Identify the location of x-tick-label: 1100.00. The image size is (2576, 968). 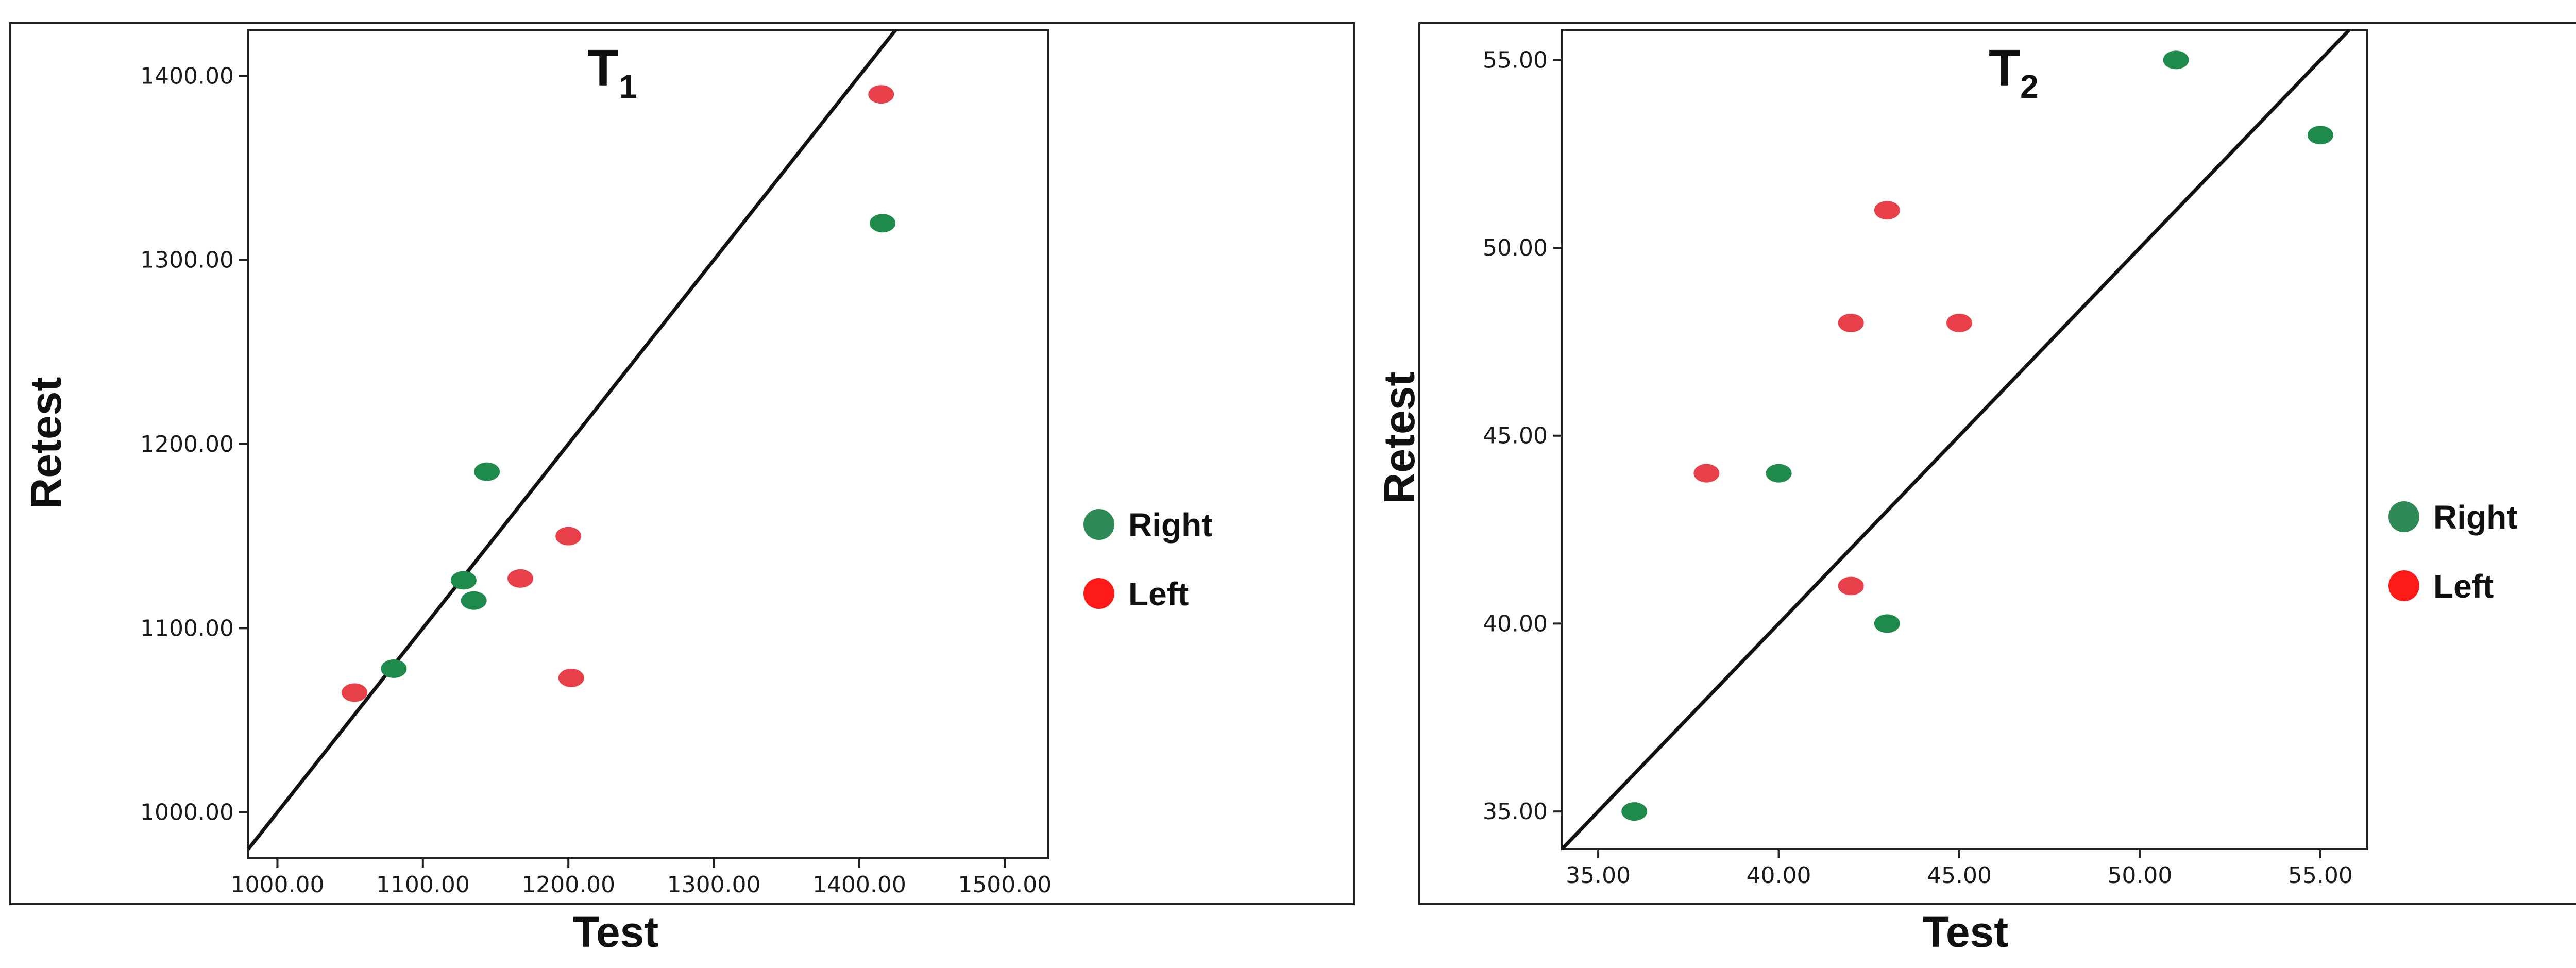
(423, 885).